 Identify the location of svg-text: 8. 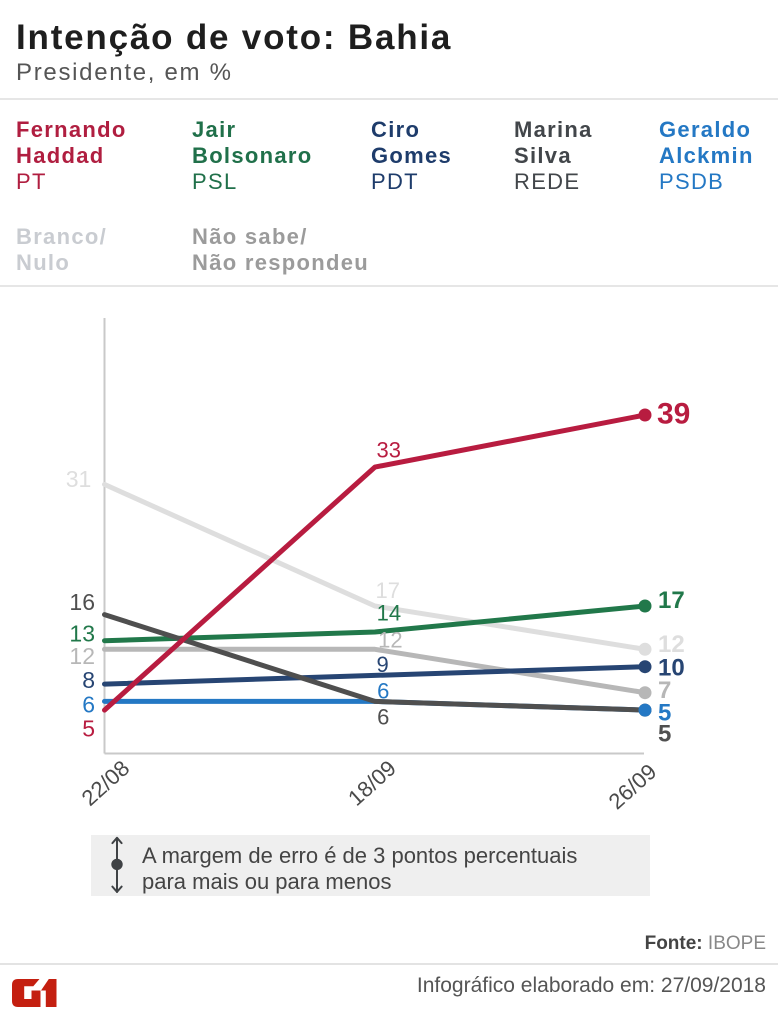
(88, 680).